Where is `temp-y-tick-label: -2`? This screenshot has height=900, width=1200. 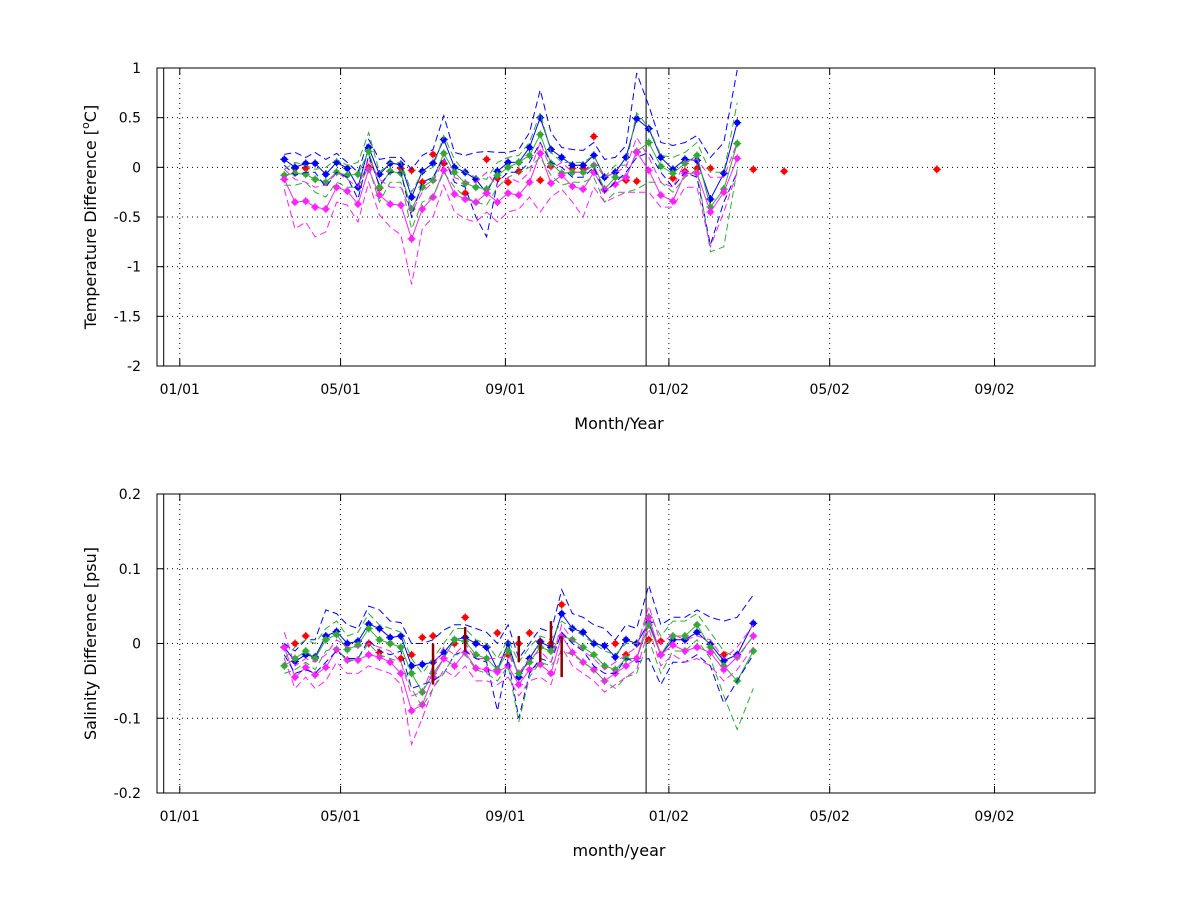 temp-y-tick-label: -2 is located at coordinates (134, 367).